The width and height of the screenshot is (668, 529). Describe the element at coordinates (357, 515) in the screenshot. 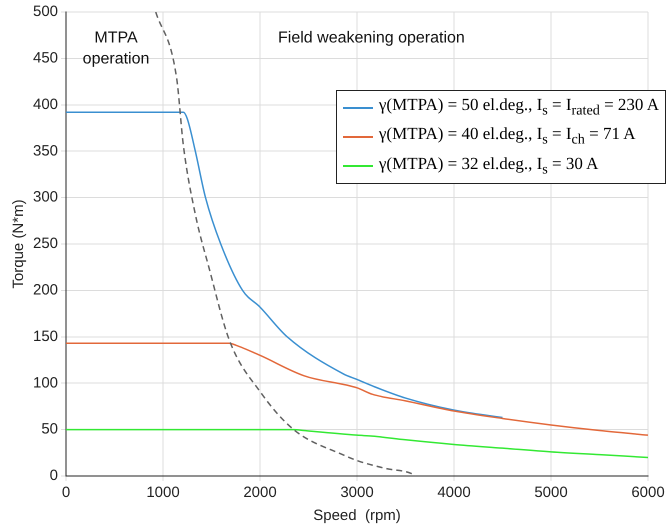

I see `x-axis-title: Speed (rpm)` at that location.